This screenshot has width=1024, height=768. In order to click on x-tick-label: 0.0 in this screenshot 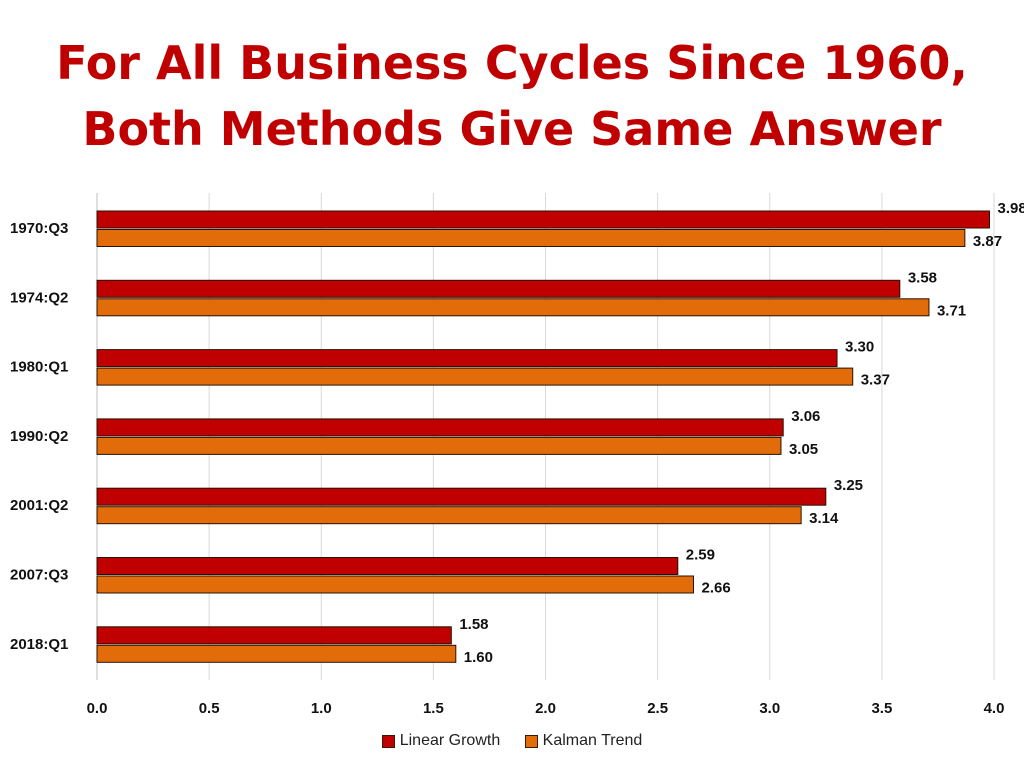, I will do `click(97, 708)`.